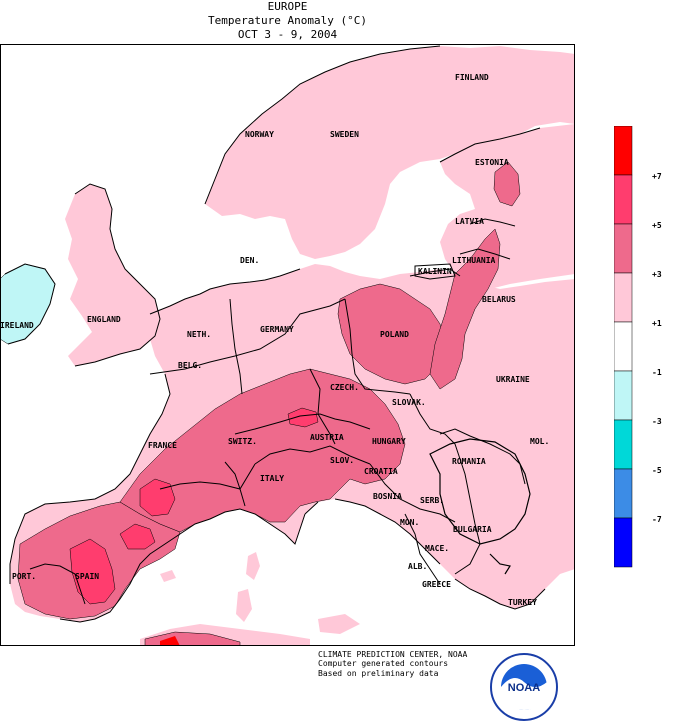 This screenshot has height=723, width=673. I want to click on label-czech: CZECH., so click(344, 387).